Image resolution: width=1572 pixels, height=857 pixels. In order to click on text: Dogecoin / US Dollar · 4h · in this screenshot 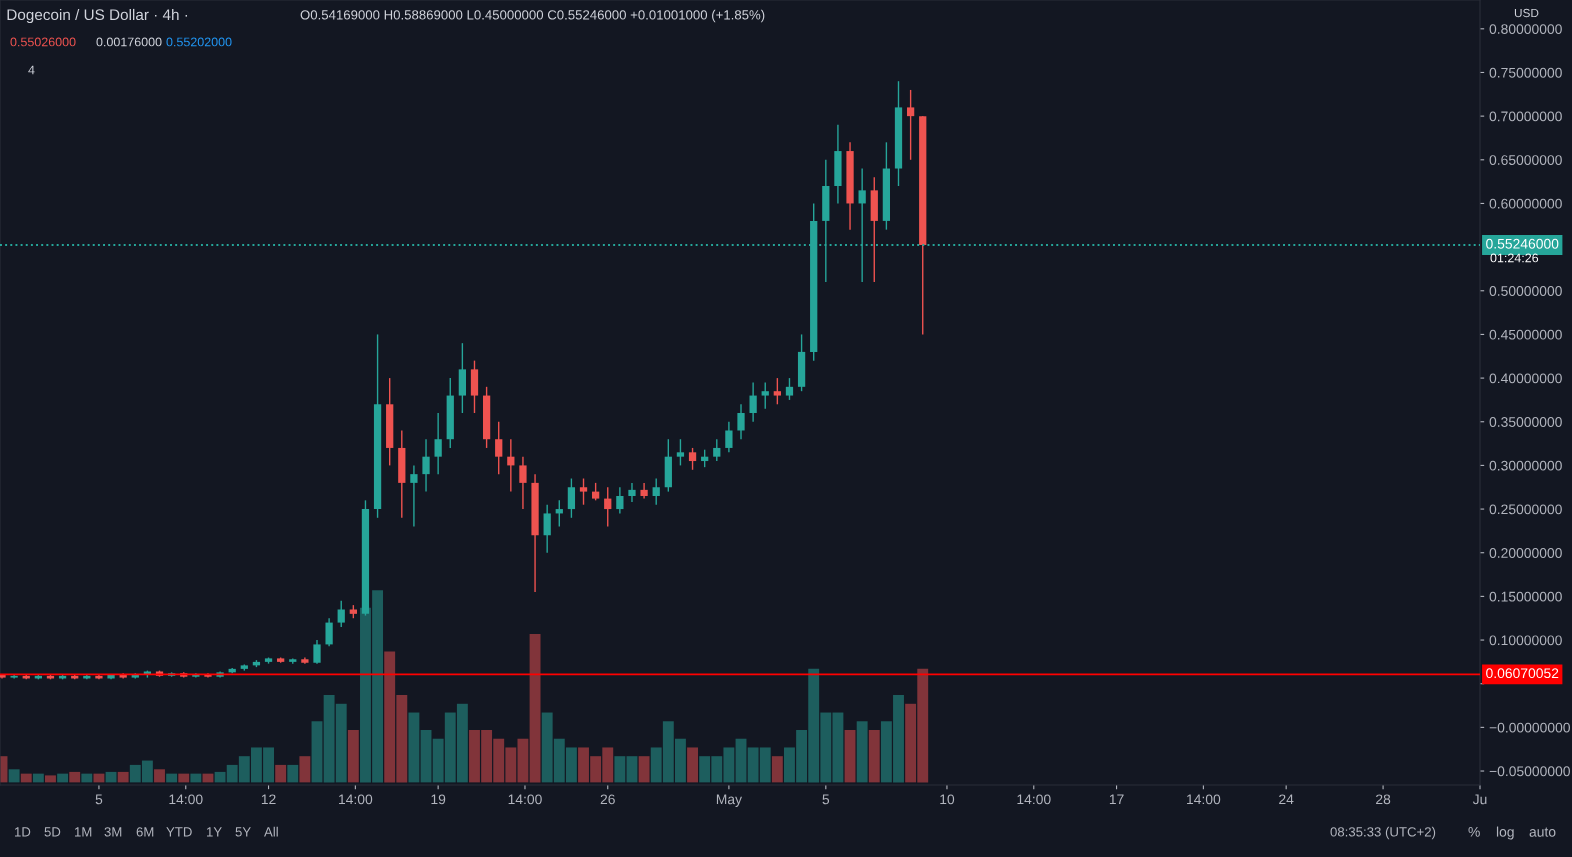, I will do `click(97, 16)`.